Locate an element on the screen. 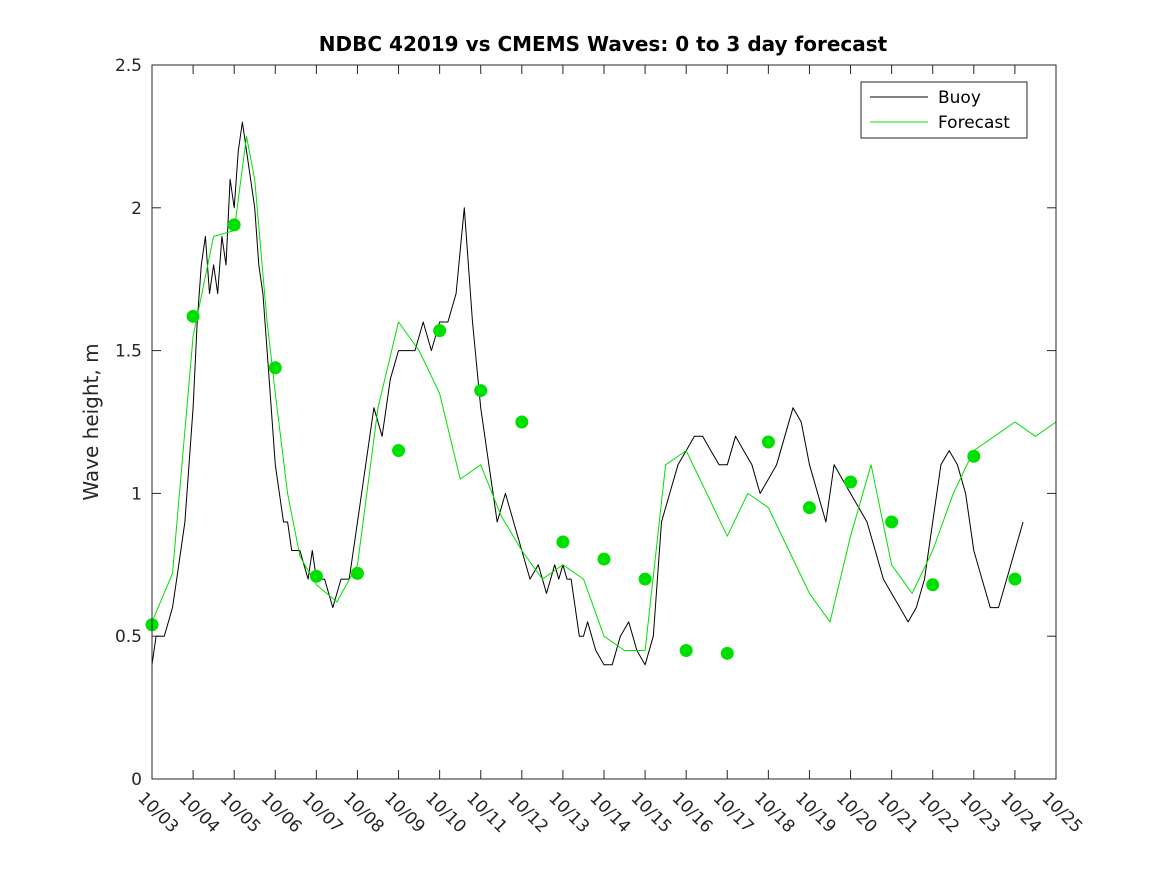 The height and width of the screenshot is (875, 1167). y-tick-label: 0 is located at coordinates (136, 780).